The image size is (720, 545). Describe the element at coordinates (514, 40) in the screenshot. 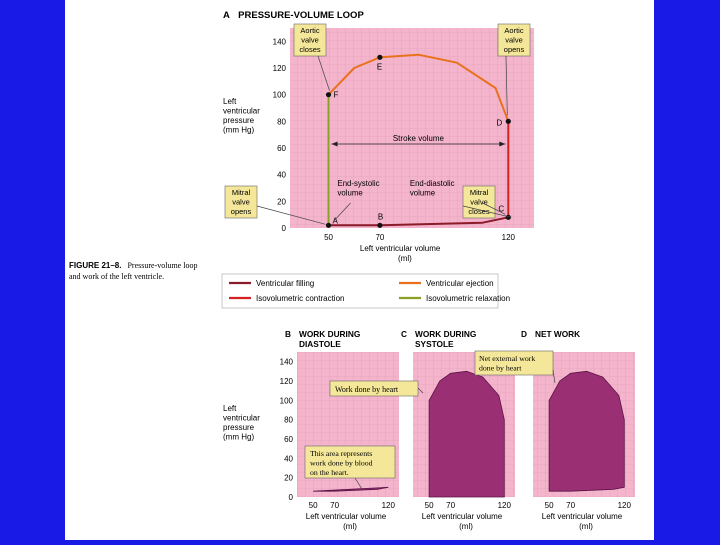

I see `callout-aortic-opens` at that location.